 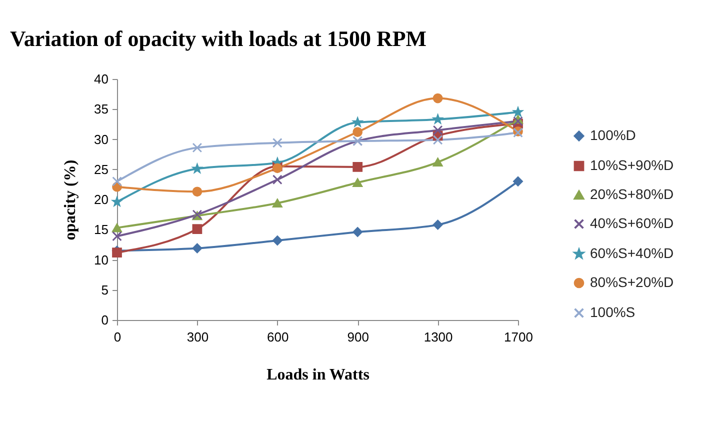 I want to click on x-axis-title: Loads in Watts, so click(x=318, y=375).